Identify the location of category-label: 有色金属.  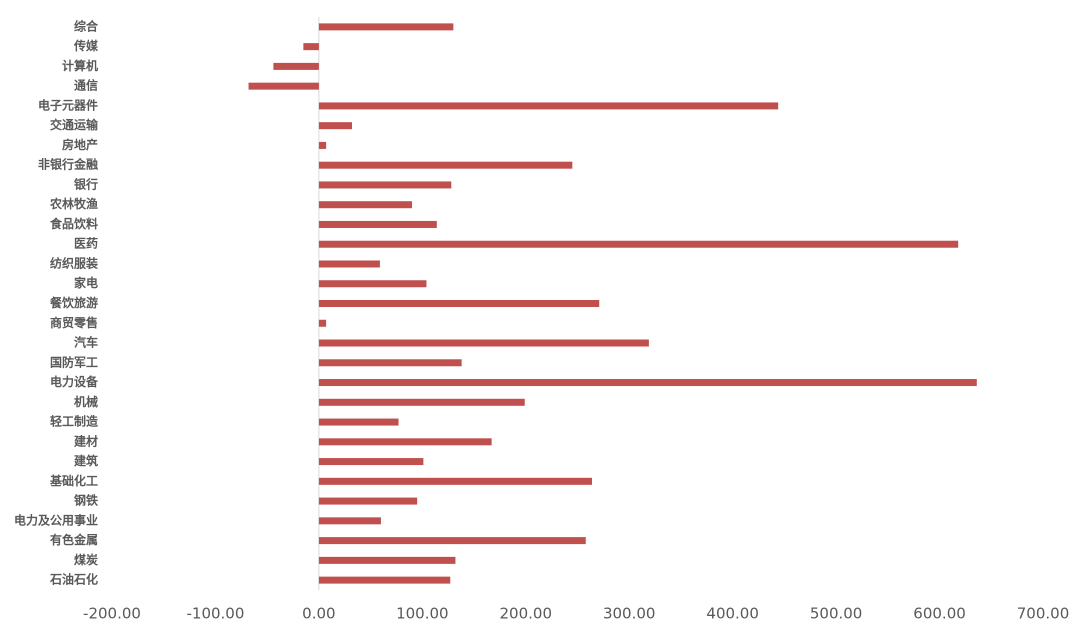
(74, 539).